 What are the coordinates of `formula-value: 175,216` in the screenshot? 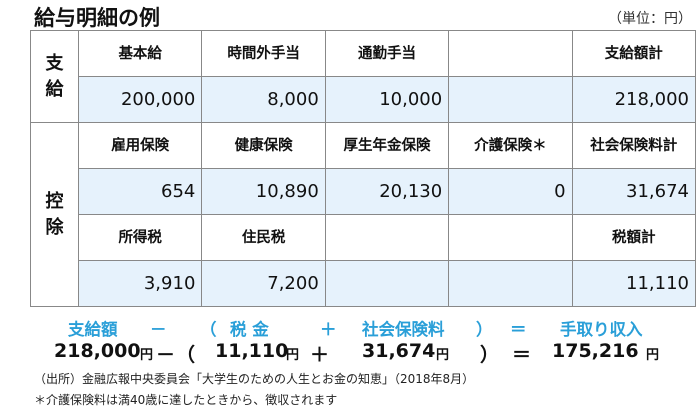 It's located at (595, 351).